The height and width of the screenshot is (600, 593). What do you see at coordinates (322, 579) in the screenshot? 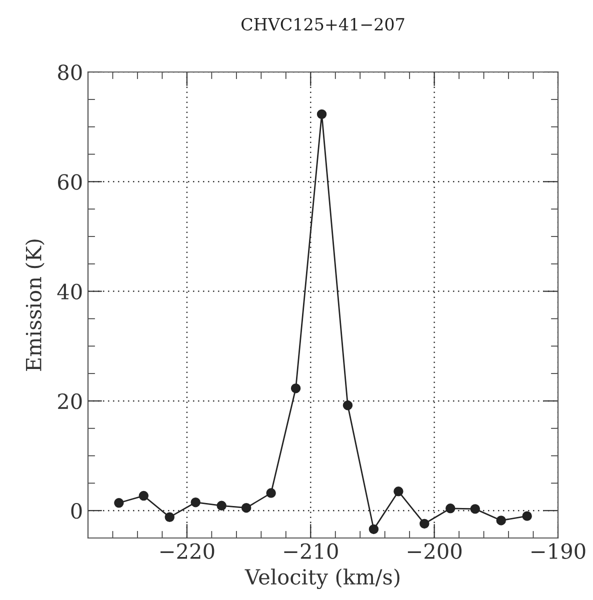
I see `x-axis-title: Velocity (km/s)` at bounding box center [322, 579].